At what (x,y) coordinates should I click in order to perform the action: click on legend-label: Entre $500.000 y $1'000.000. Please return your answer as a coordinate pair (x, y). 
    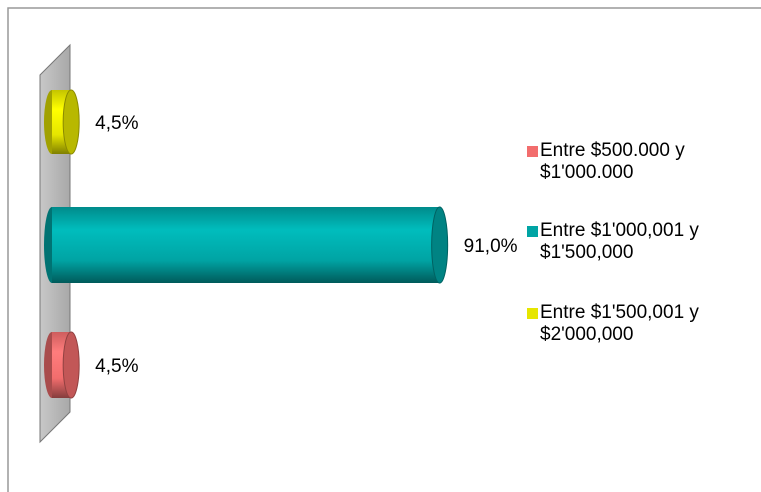
    Looking at the image, I should click on (612, 161).